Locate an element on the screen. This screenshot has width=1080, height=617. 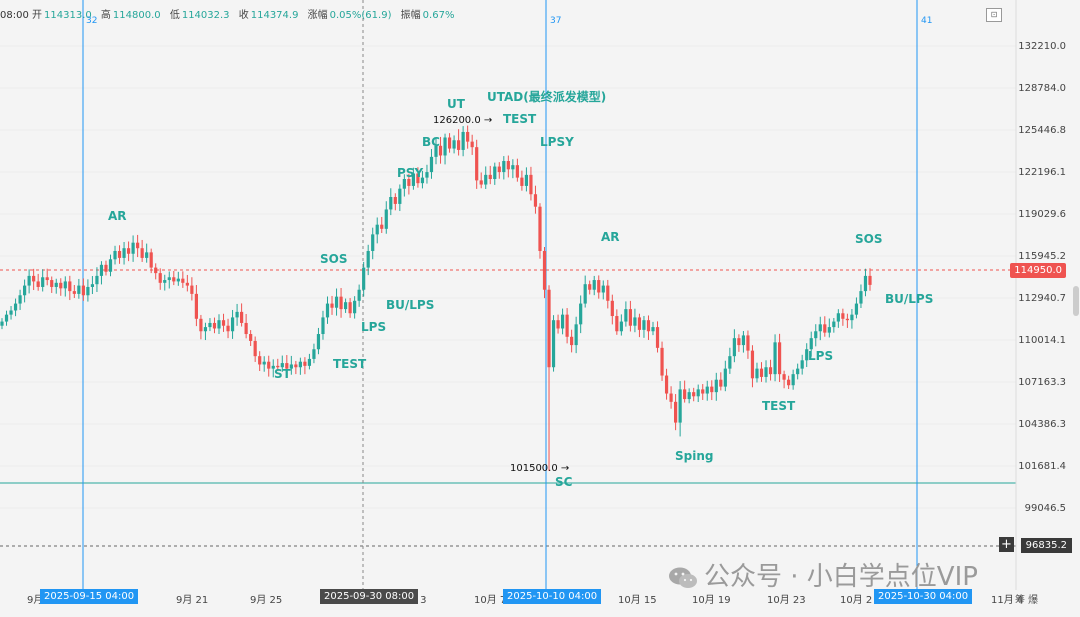
time-tick: 10月 2 is located at coordinates (856, 600).